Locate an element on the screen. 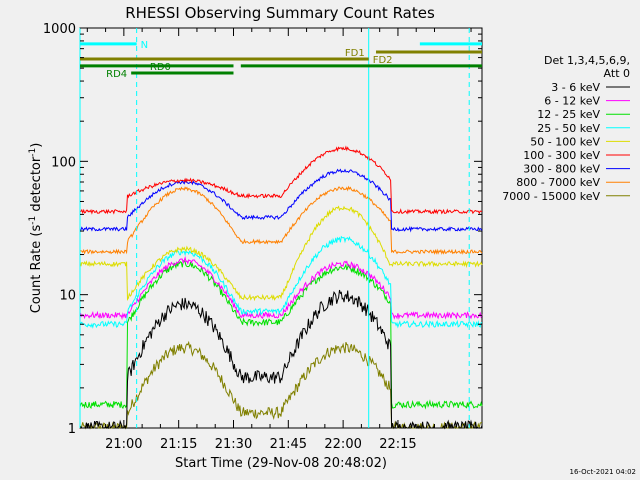  legend-label-8: 7000 - 15000 keV is located at coordinates (551, 196).